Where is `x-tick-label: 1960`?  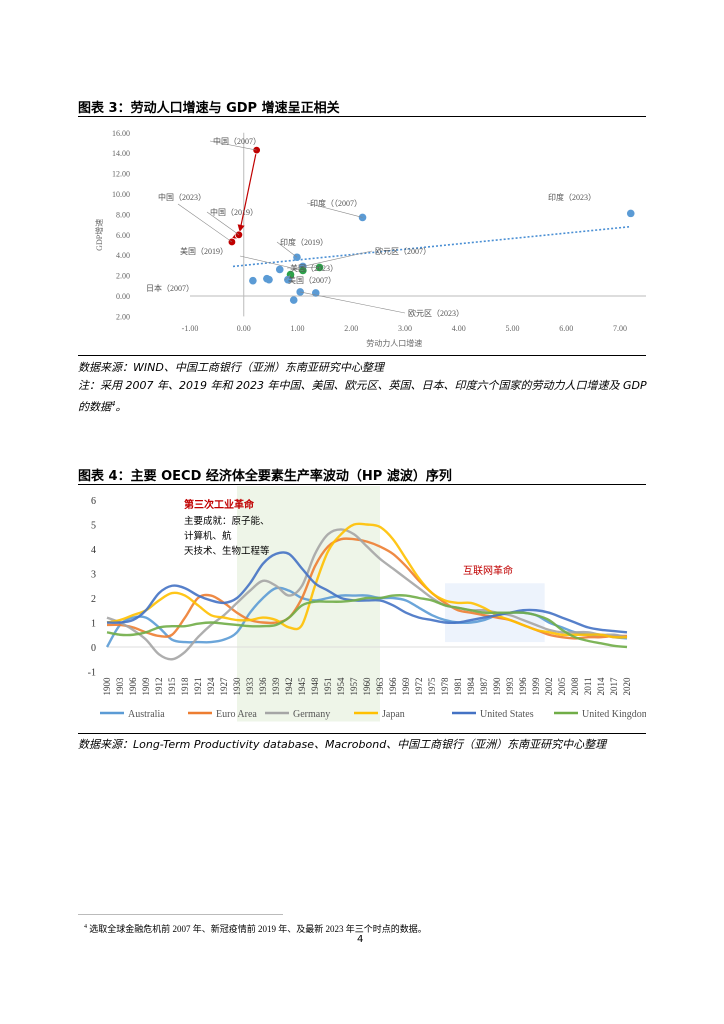
x-tick-label: 1960 is located at coordinates (367, 686).